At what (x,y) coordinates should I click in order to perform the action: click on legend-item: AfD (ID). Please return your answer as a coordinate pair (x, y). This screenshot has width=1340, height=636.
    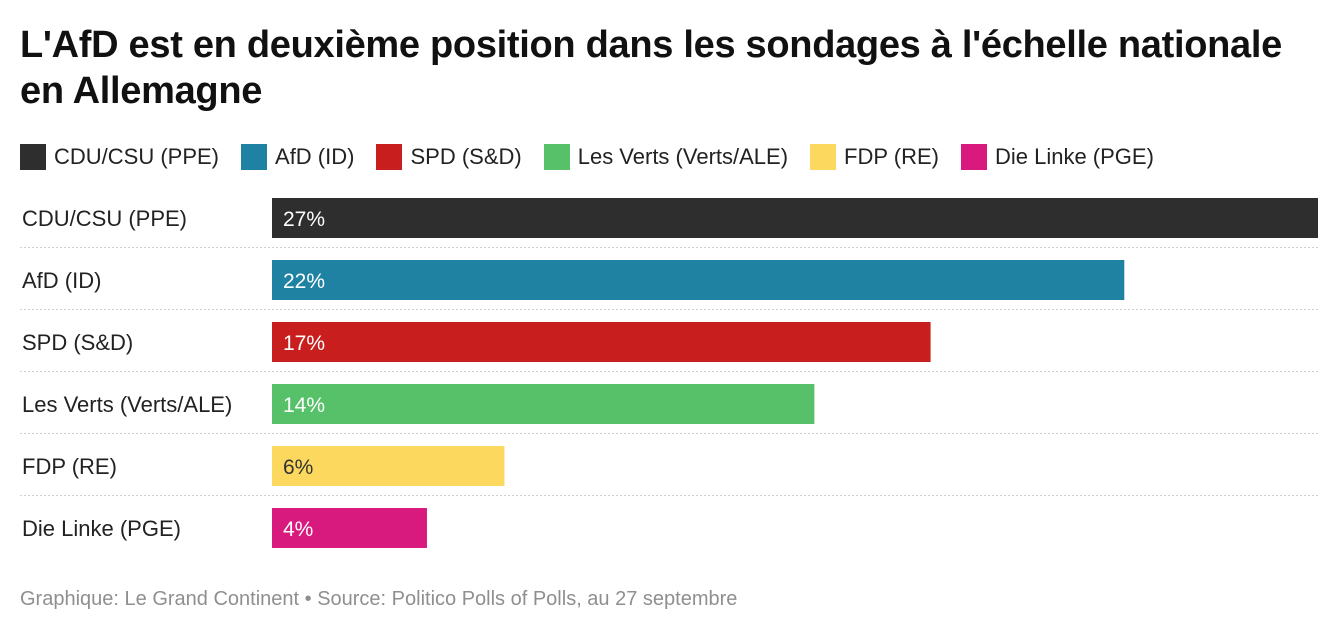
    Looking at the image, I should click on (297, 157).